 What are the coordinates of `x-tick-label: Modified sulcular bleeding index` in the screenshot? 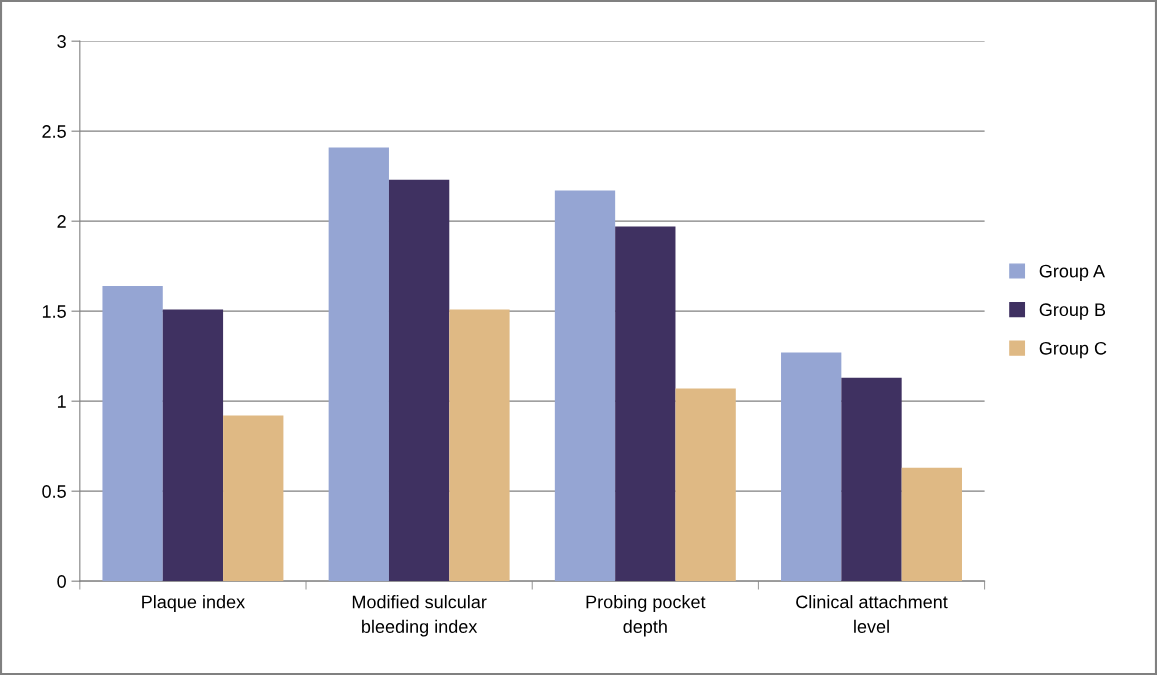 It's located at (419, 616).